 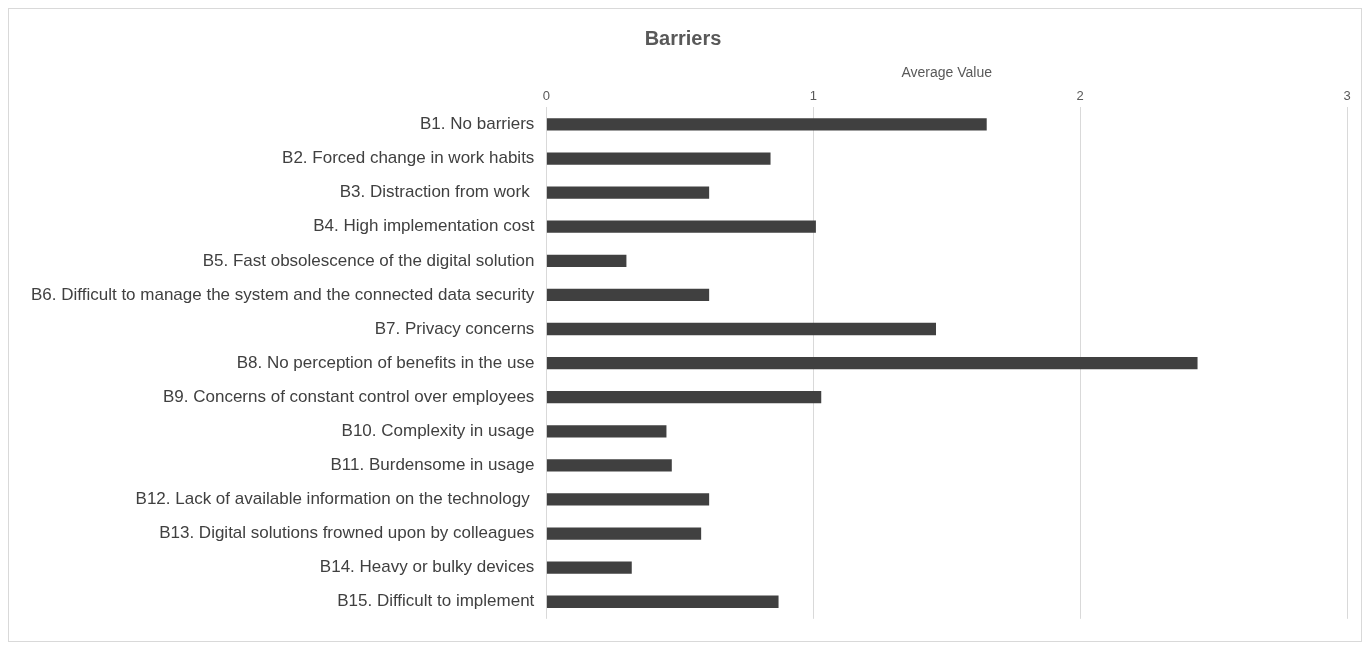 I want to click on y-tick-label: B15. Difficult to implement, so click(x=436, y=601).